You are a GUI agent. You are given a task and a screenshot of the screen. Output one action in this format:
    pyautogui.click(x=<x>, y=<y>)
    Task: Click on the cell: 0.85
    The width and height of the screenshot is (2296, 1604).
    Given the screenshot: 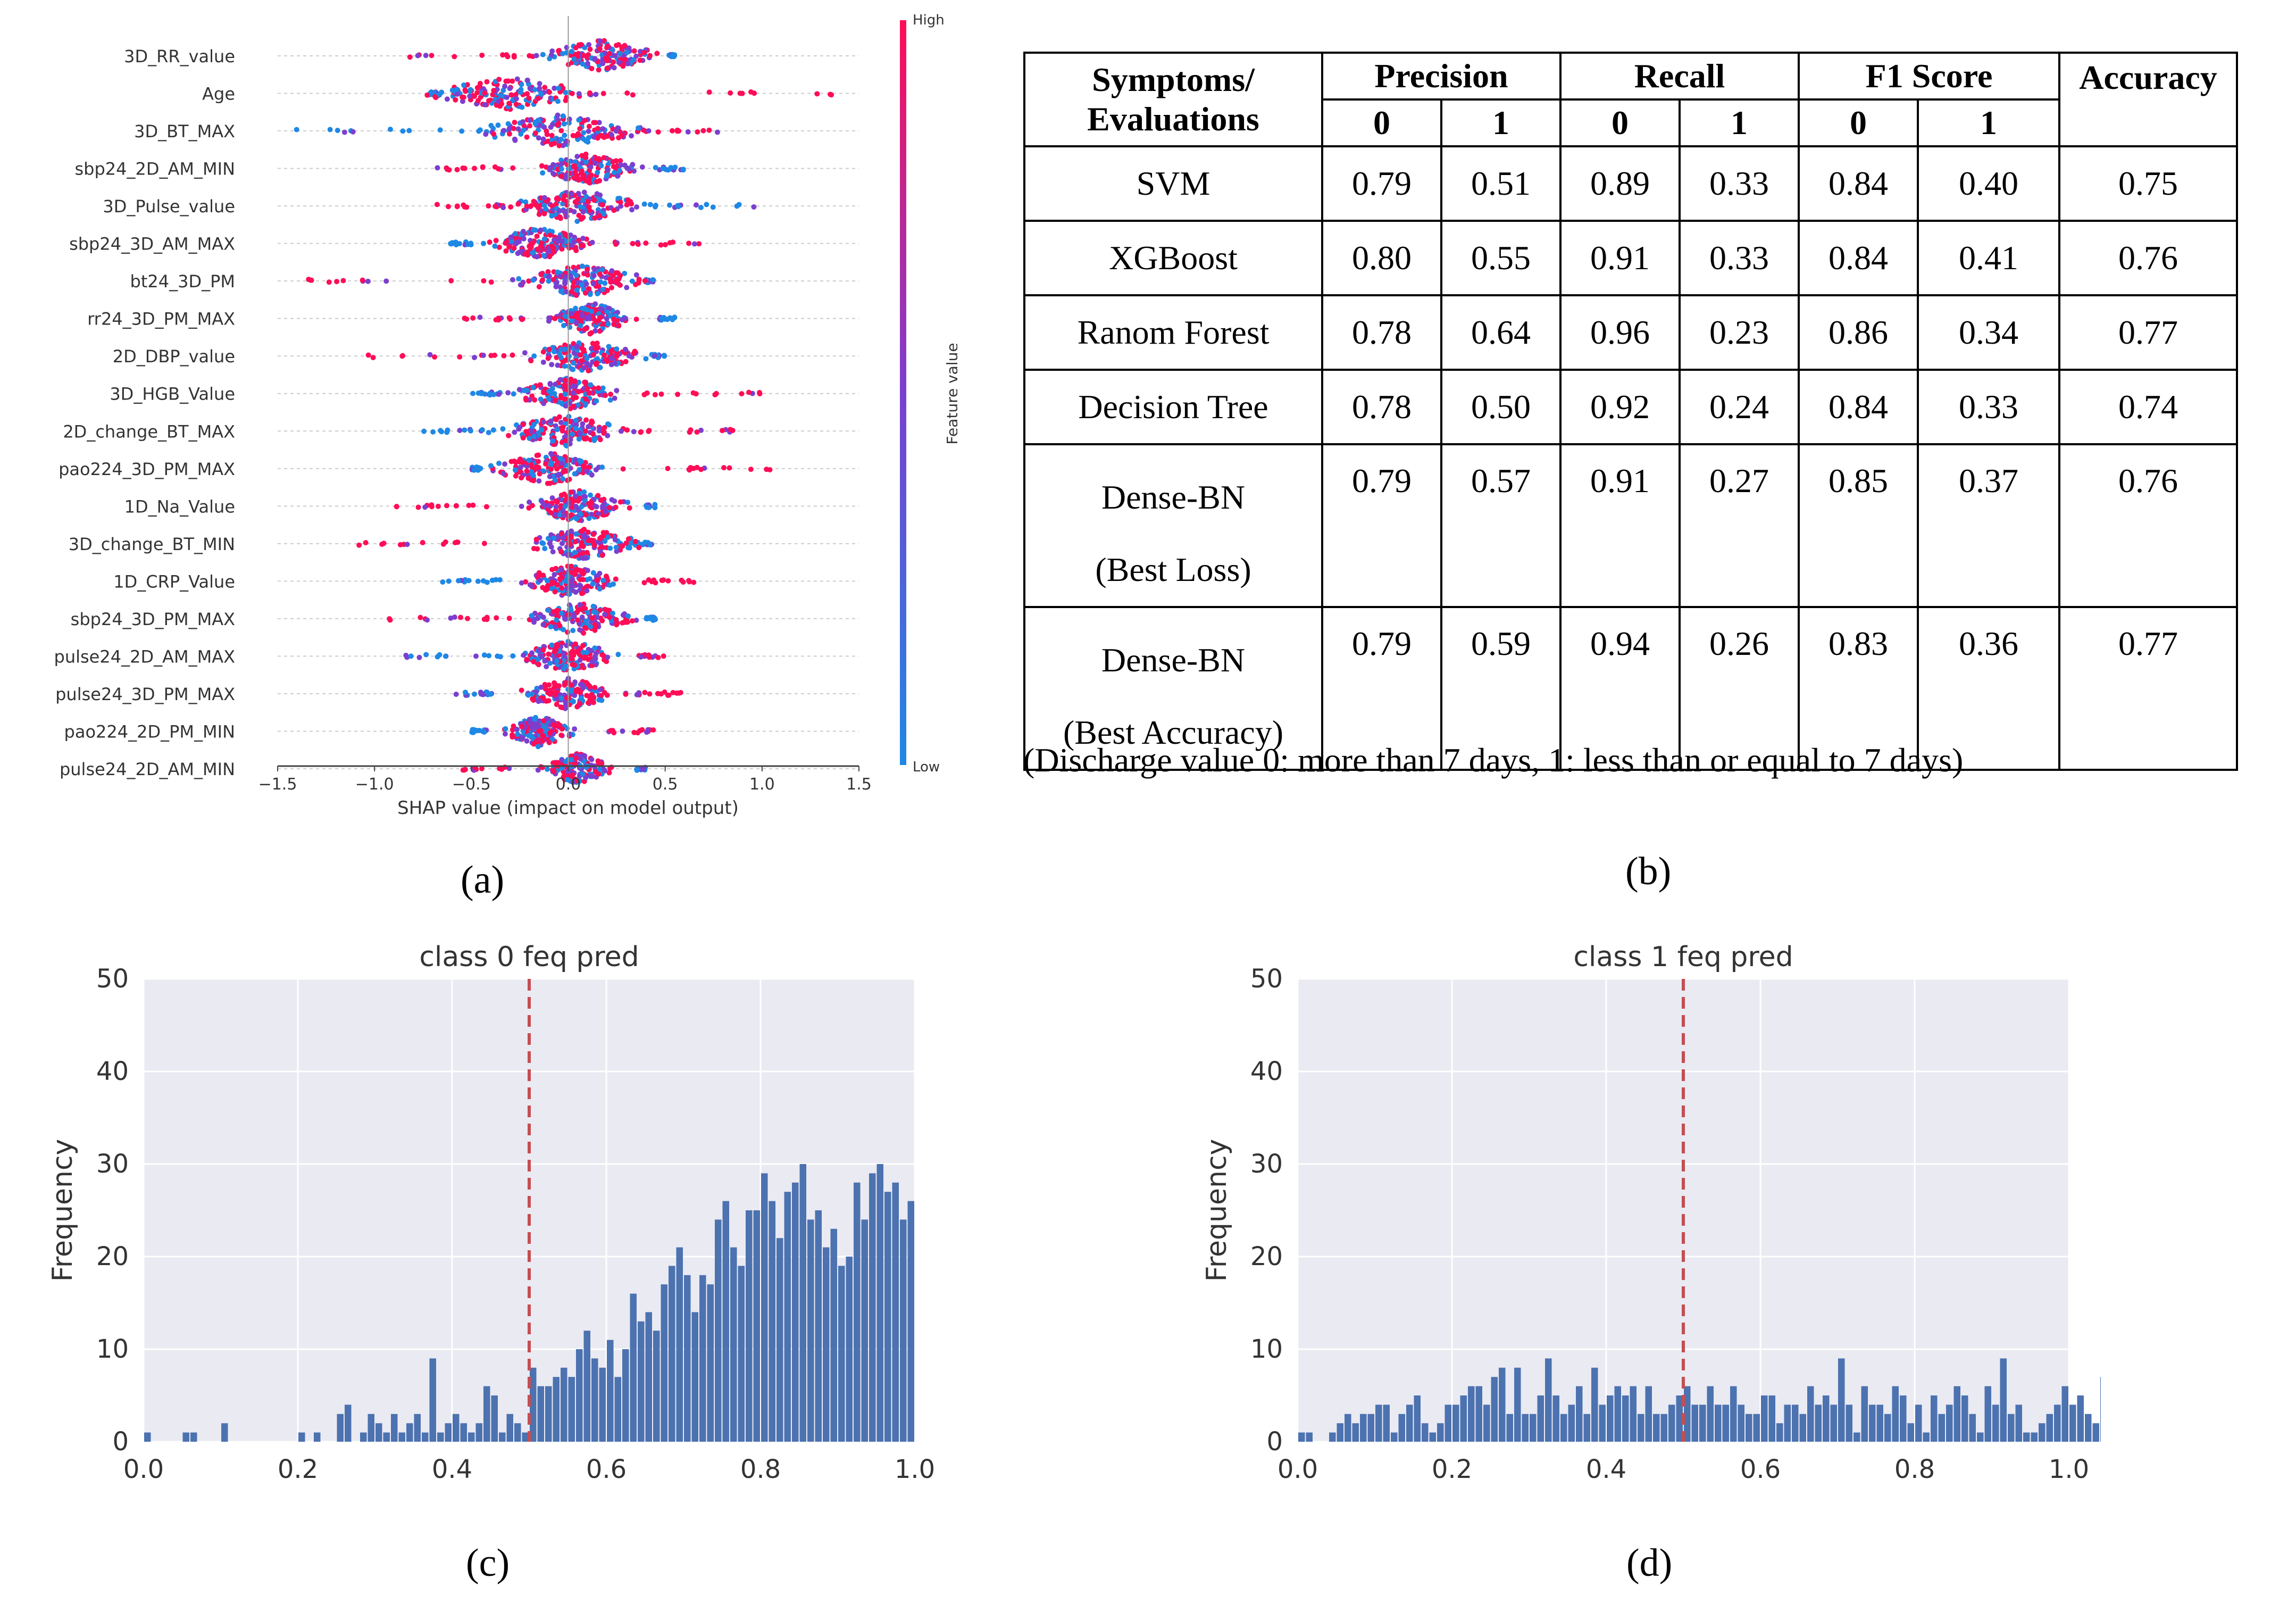 What is the action you would take?
    pyautogui.click(x=1858, y=525)
    